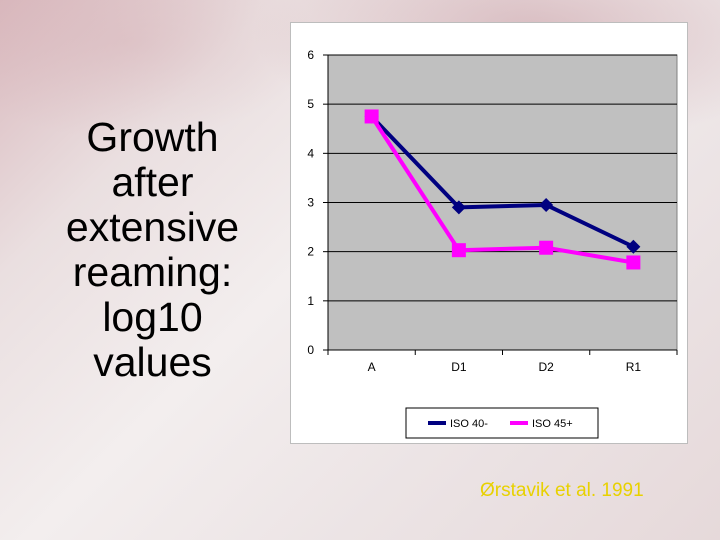 The image size is (720, 540). Describe the element at coordinates (562, 490) in the screenshot. I see `citation: Ørstavik et al. 1991` at that location.